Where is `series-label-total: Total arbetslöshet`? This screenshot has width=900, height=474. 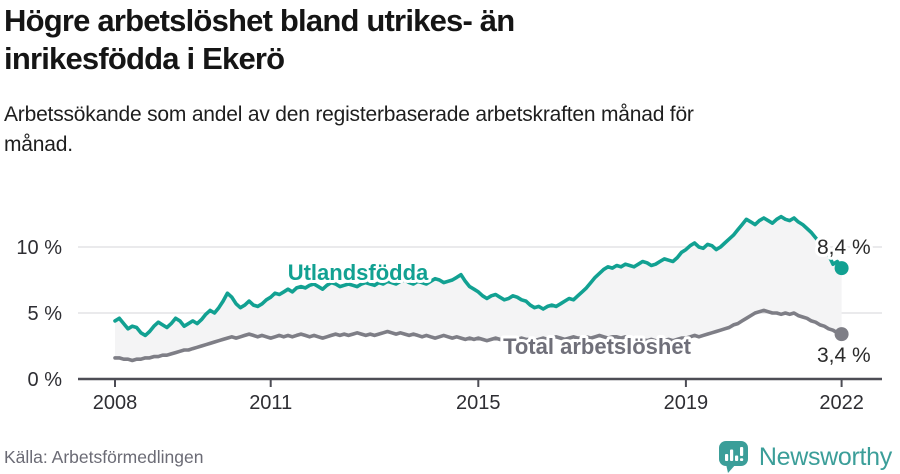
series-label-total: Total arbetslöshet is located at coordinates (597, 346).